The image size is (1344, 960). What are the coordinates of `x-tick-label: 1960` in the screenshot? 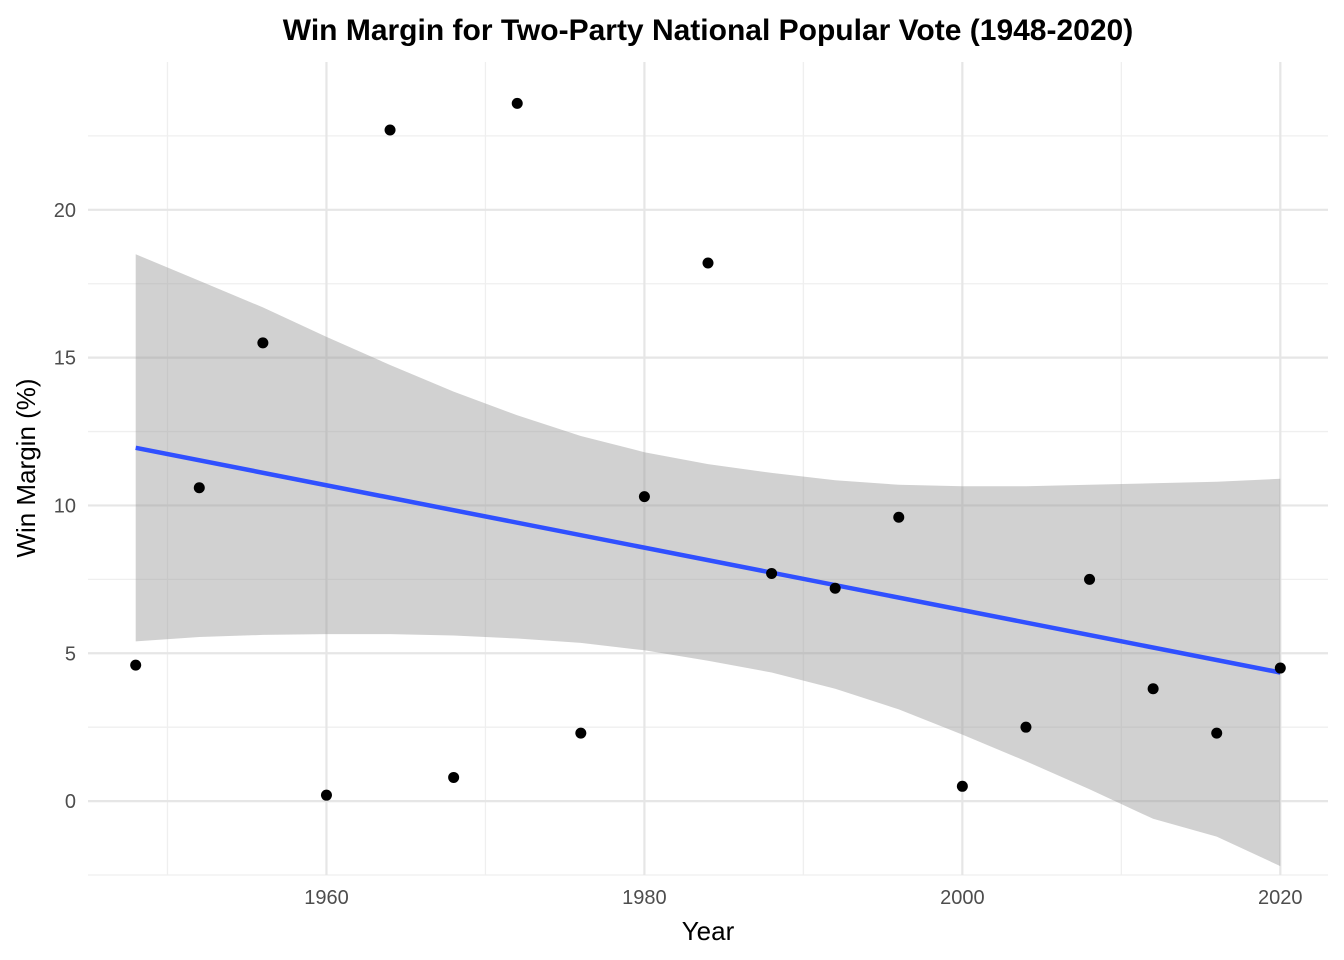 It's located at (326, 898).